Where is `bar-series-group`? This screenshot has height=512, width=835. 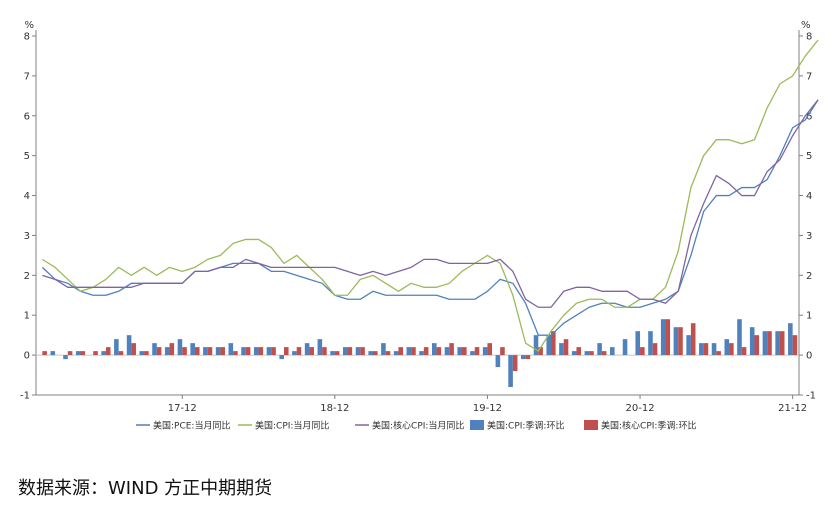 bar-series-group is located at coordinates (420, 353).